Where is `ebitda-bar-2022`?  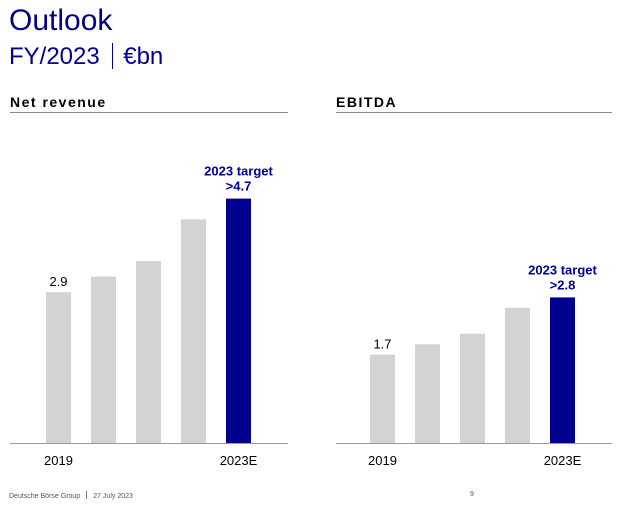 ebitda-bar-2022 is located at coordinates (517, 375).